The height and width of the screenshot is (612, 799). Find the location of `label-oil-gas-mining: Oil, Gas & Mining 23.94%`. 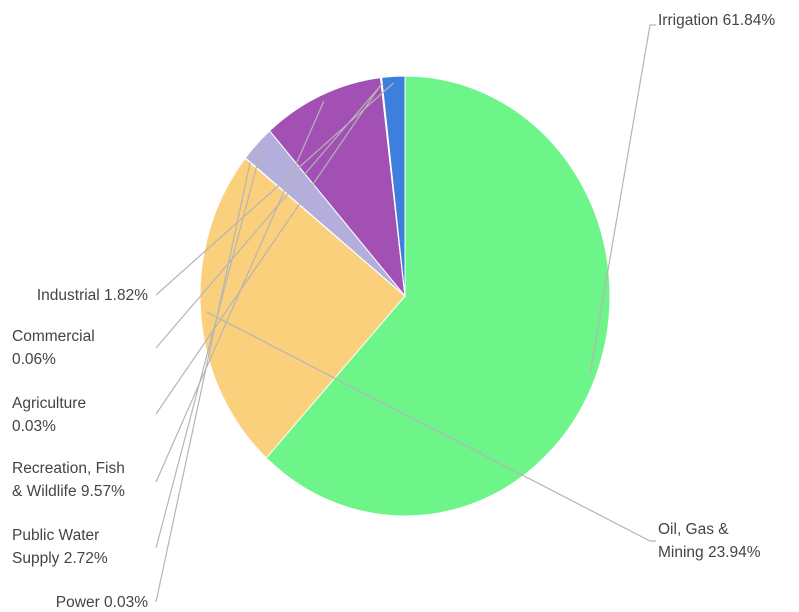

label-oil-gas-mining: Oil, Gas & Mining 23.94% is located at coordinates (709, 541).